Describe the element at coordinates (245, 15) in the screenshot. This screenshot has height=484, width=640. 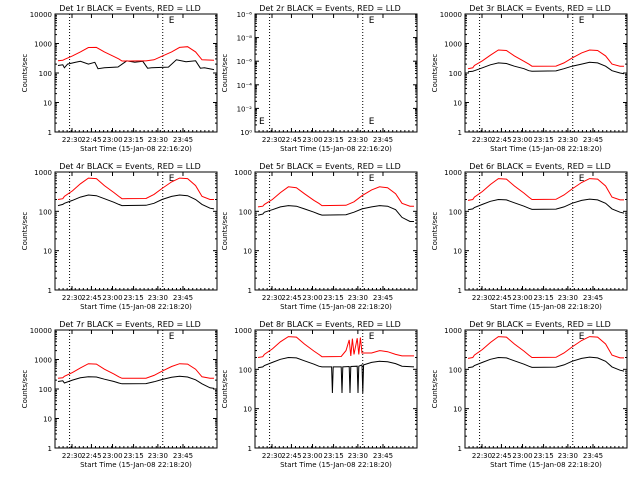
I see `y-tick-label: 10⁻⁶` at that location.